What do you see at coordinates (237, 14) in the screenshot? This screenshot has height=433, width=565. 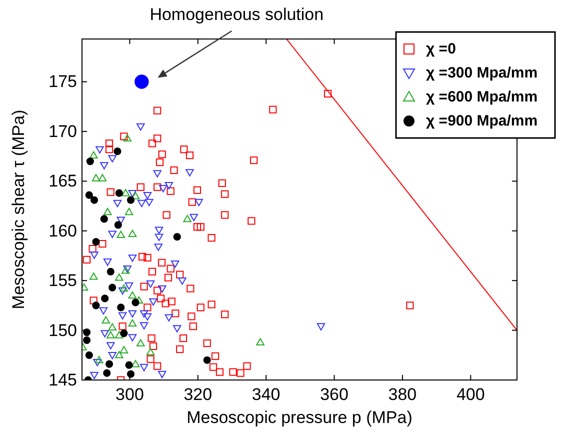 I see `text: Homogeneous solution` at bounding box center [237, 14].